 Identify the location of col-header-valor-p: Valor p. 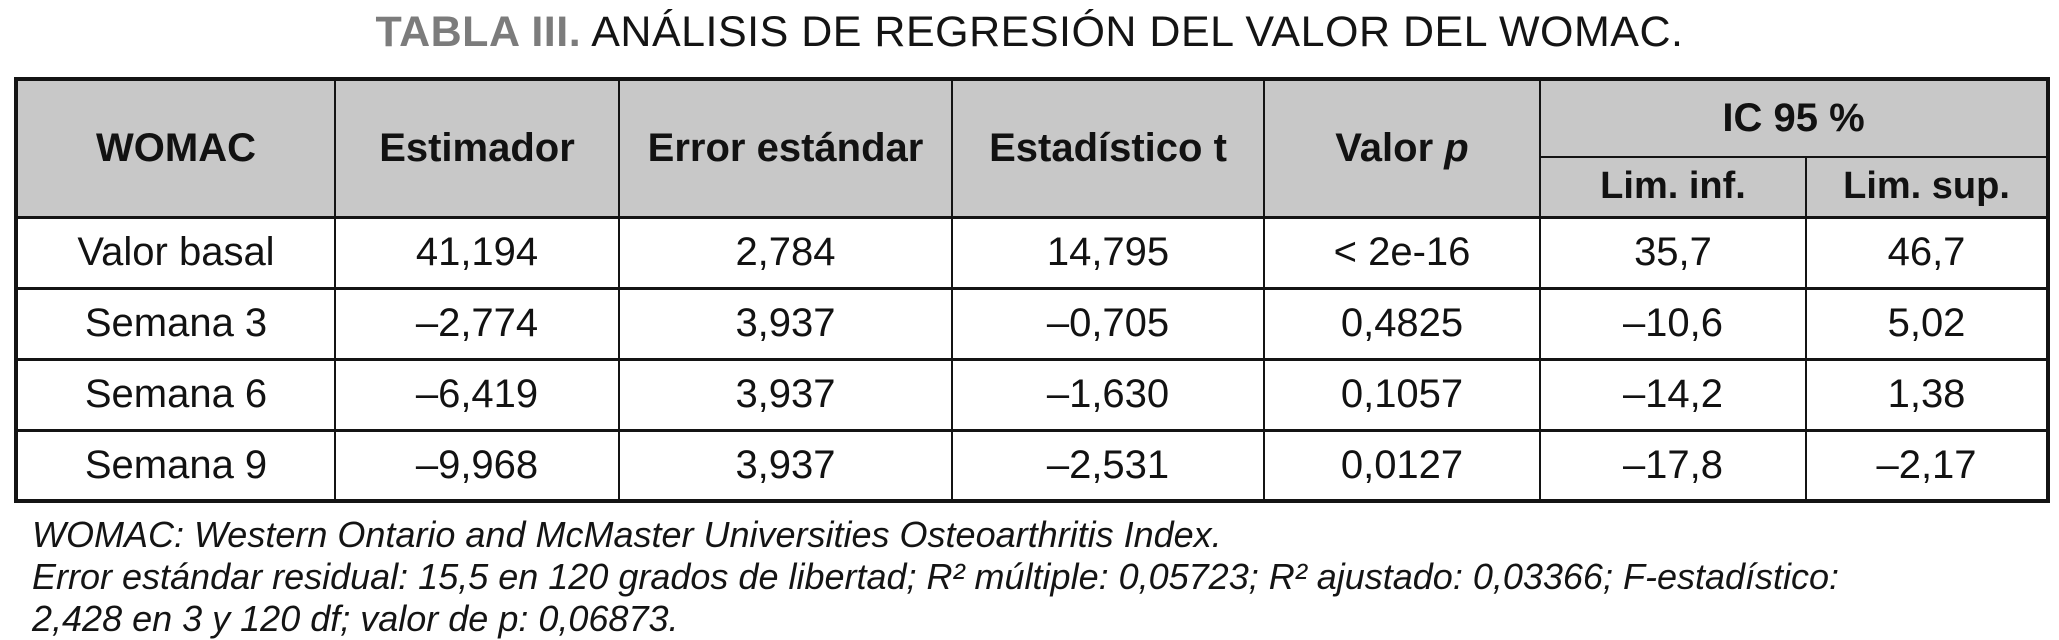
(1402, 148).